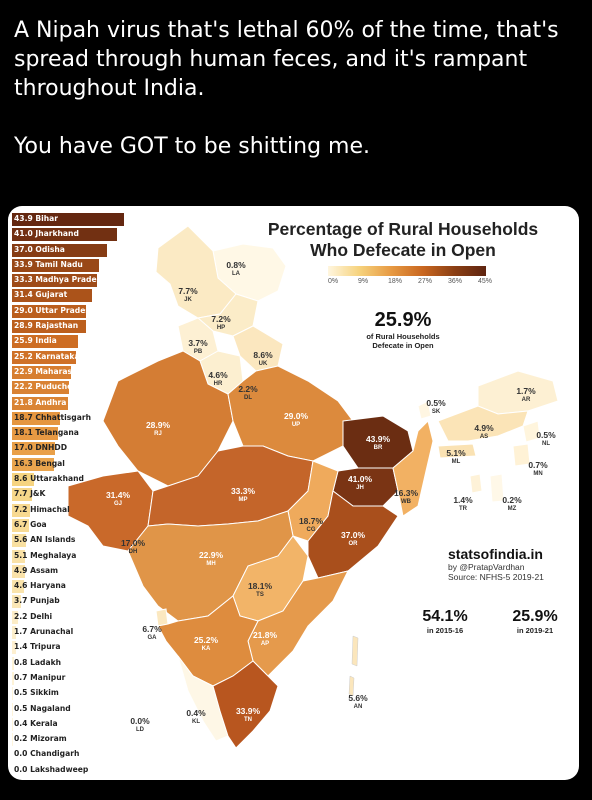 This screenshot has width=592, height=800. I want to click on region-an, so click(353, 666).